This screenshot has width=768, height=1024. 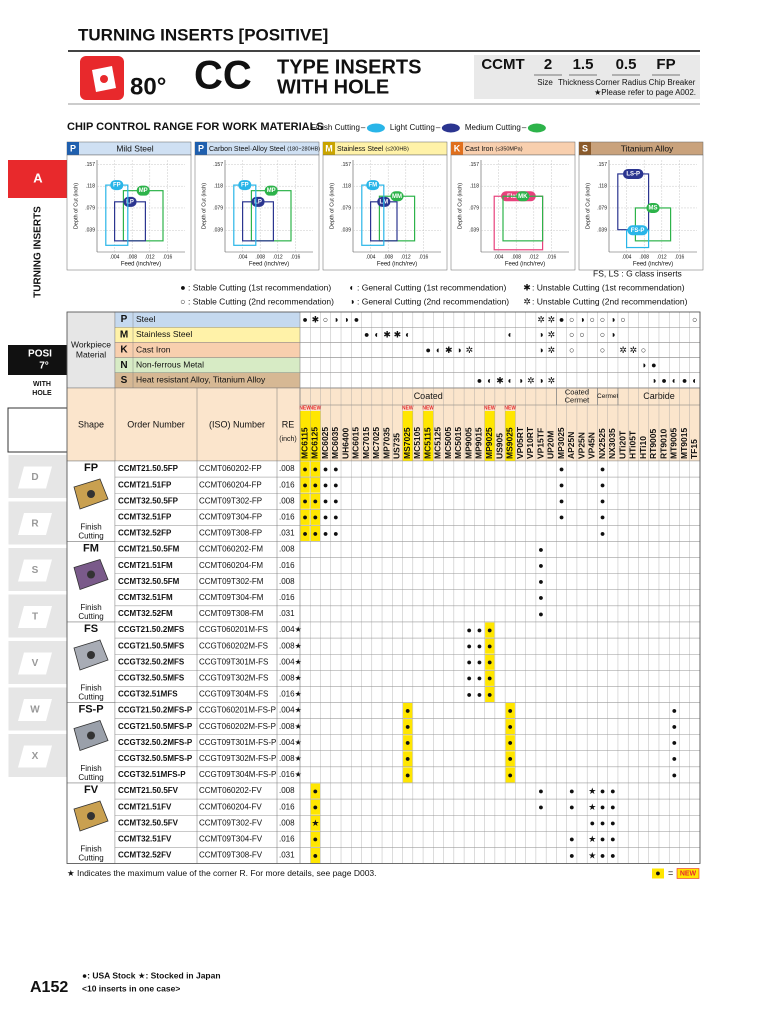 What do you see at coordinates (653, 443) in the screenshot?
I see `grade-name: RT9005` at bounding box center [653, 443].